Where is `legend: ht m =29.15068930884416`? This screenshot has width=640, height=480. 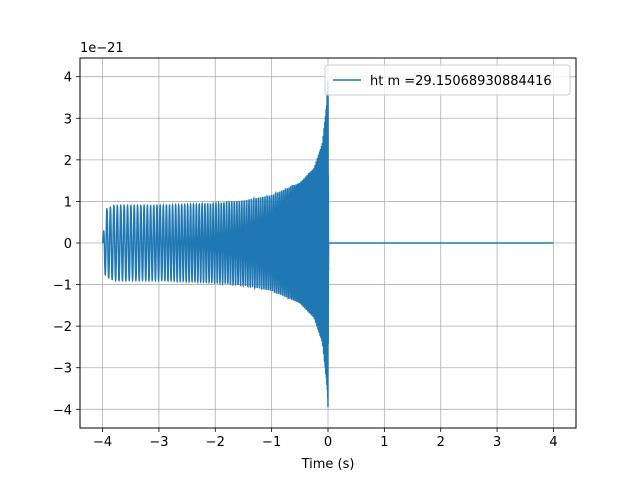 legend: ht m =29.15068930884416 is located at coordinates (447, 80).